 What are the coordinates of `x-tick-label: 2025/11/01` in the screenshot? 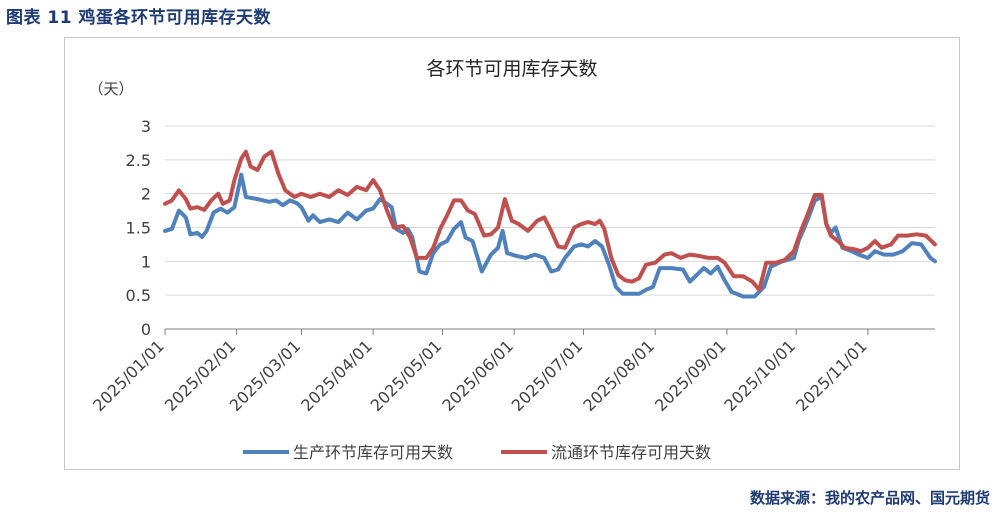 It's located at (831, 375).